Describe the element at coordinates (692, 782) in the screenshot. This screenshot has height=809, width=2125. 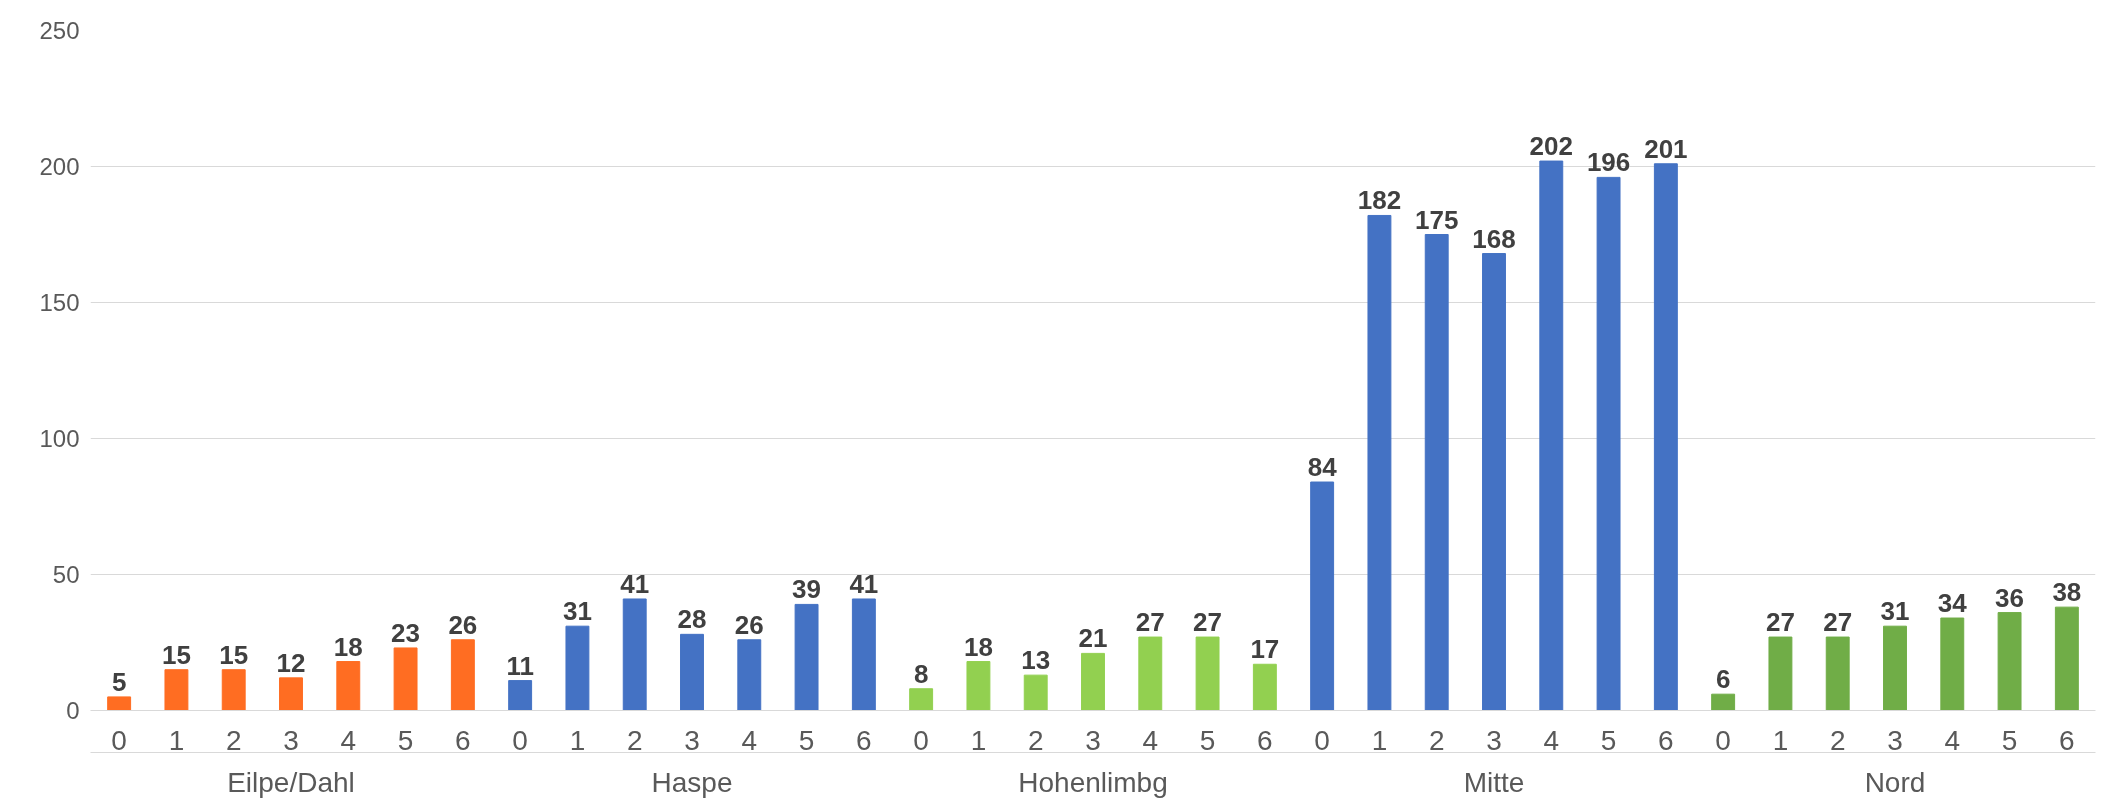
I see `text: Haspe` at that location.